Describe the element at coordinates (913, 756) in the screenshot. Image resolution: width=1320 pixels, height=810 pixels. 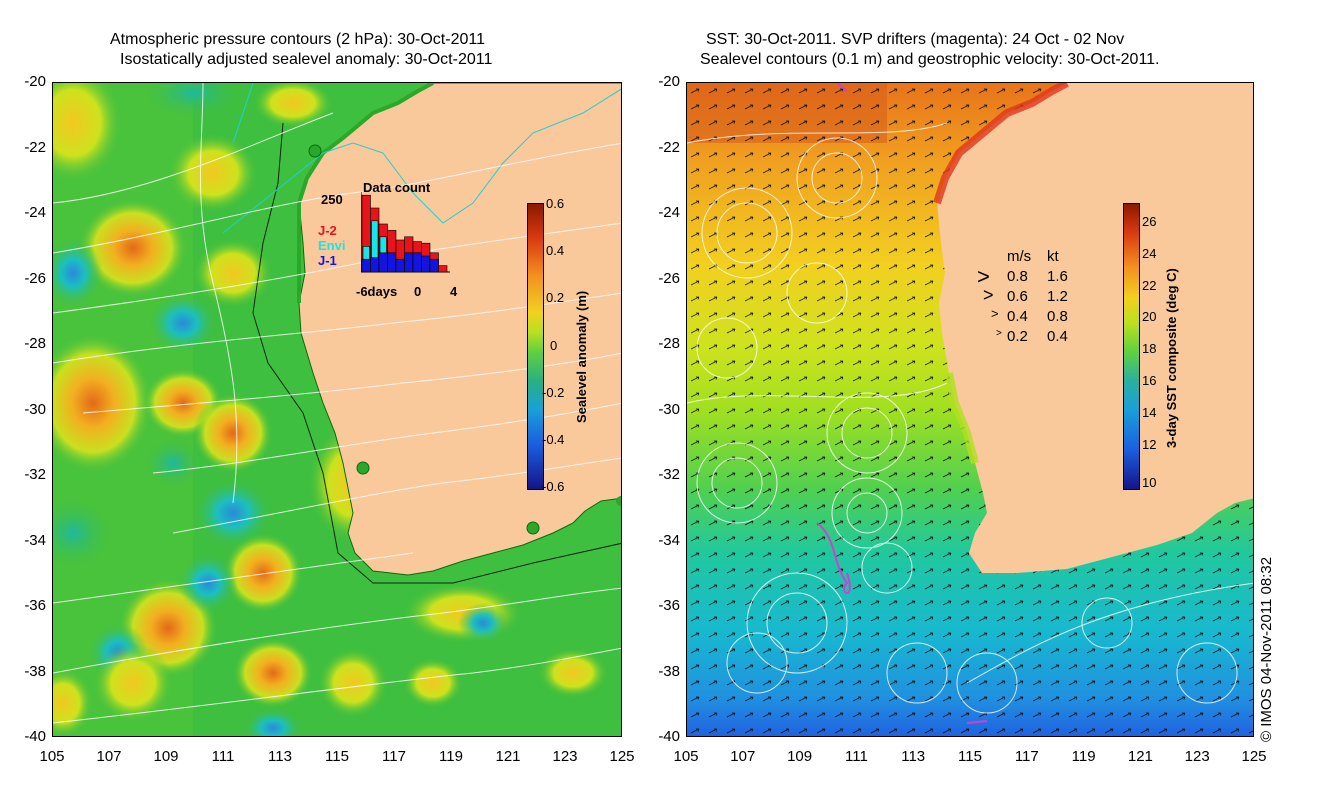
I see `right-x-tick-4: 113` at that location.